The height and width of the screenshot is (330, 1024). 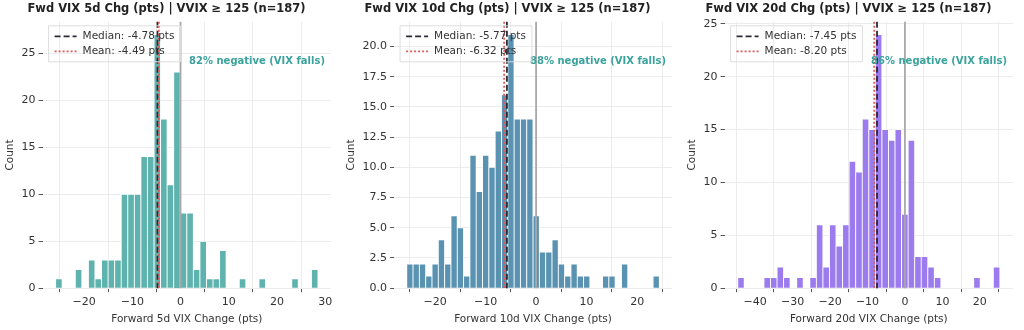 What do you see at coordinates (187, 318) in the screenshot?
I see `x-axis-title: Forward 5d VIX Change (pts)` at bounding box center [187, 318].